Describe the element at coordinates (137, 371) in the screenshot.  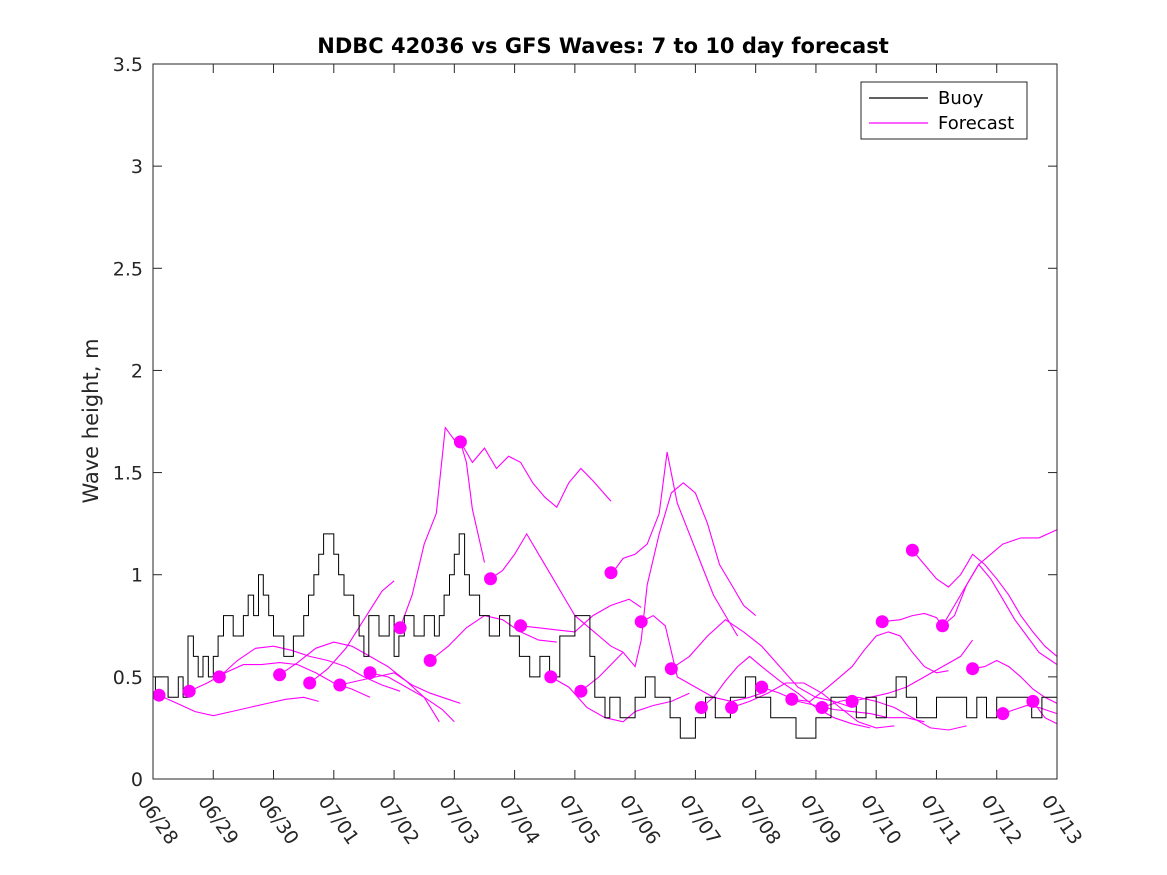
I see `y-tick-label-4: 2` at that location.